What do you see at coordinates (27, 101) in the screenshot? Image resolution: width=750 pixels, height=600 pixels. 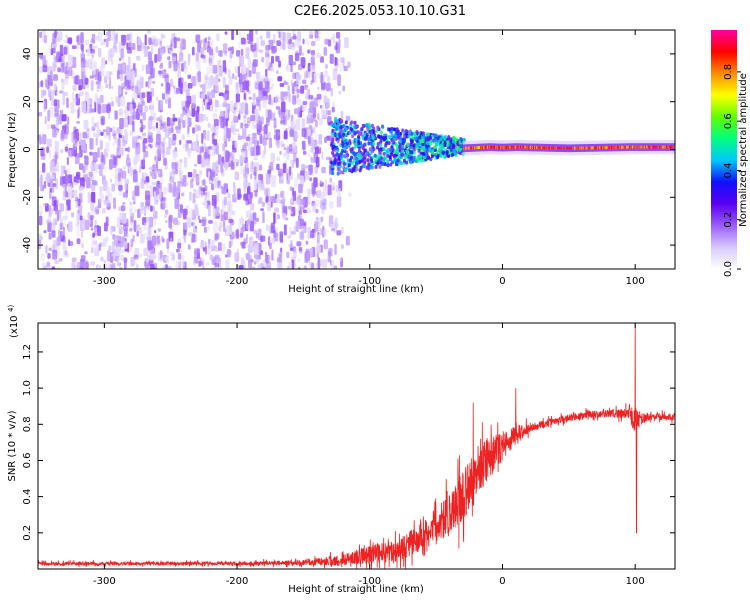 I see `y-tick-label: 20` at bounding box center [27, 101].